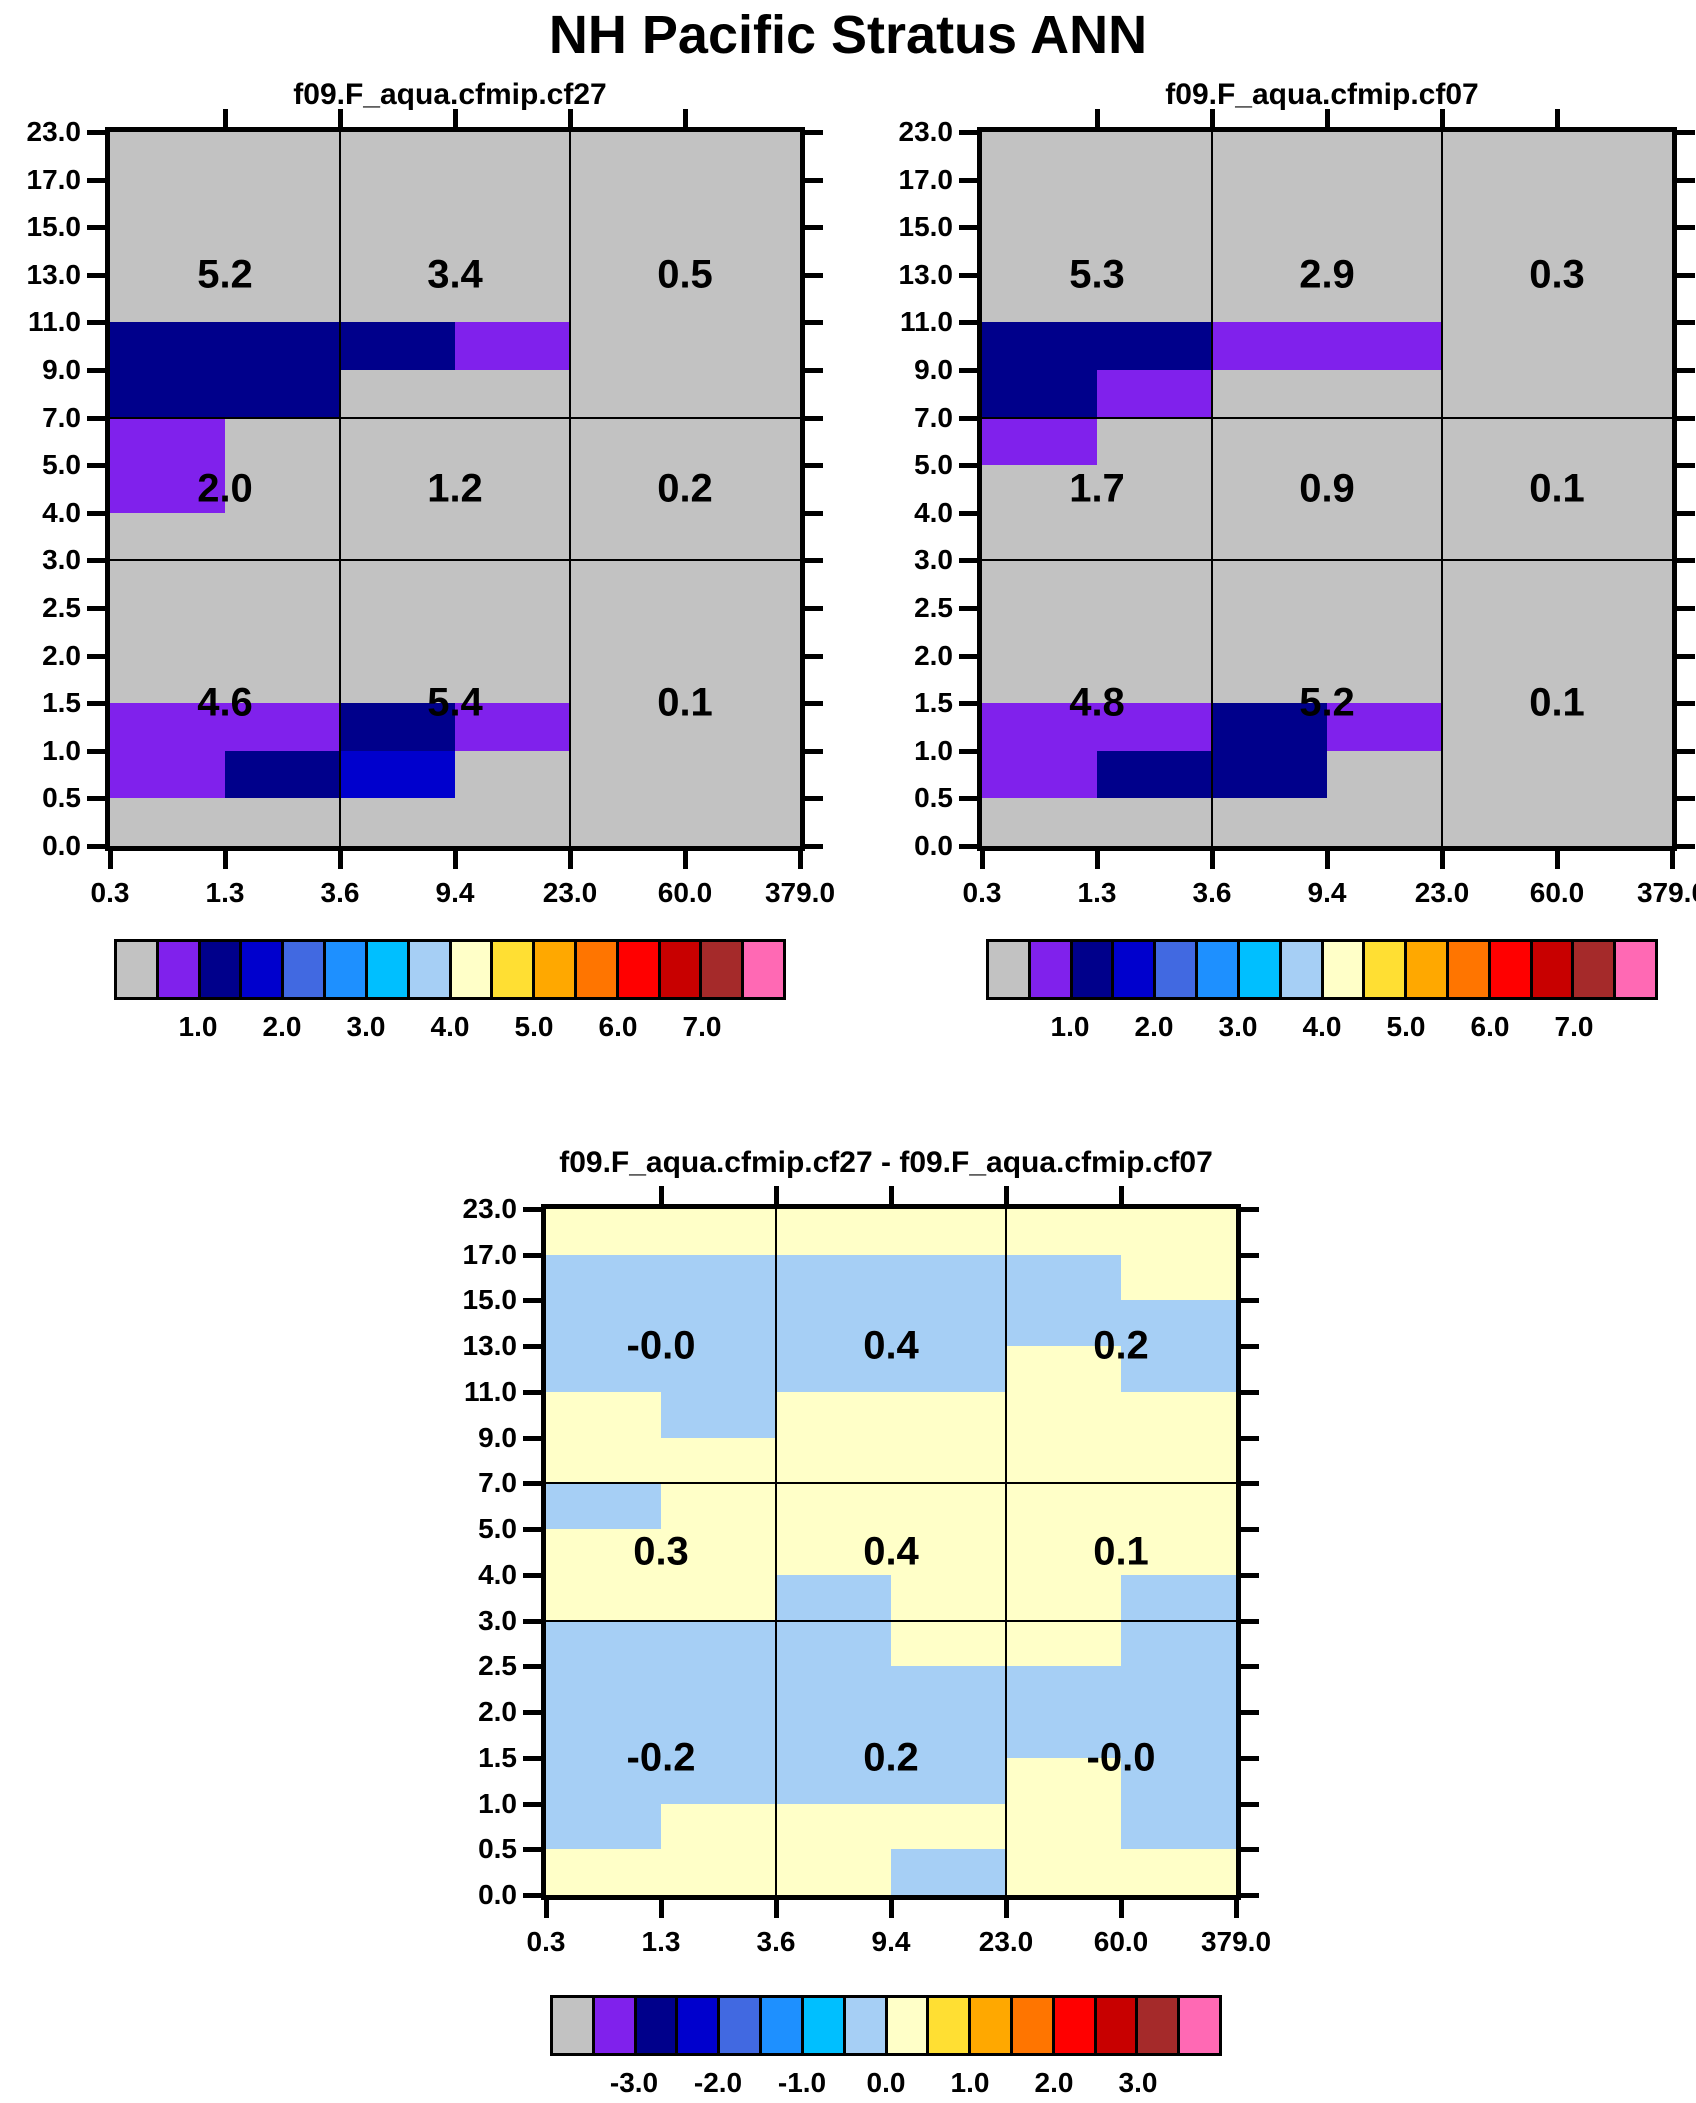 The image size is (1696, 2103). I want to click on colorbar-label: 7.0, so click(1574, 1026).